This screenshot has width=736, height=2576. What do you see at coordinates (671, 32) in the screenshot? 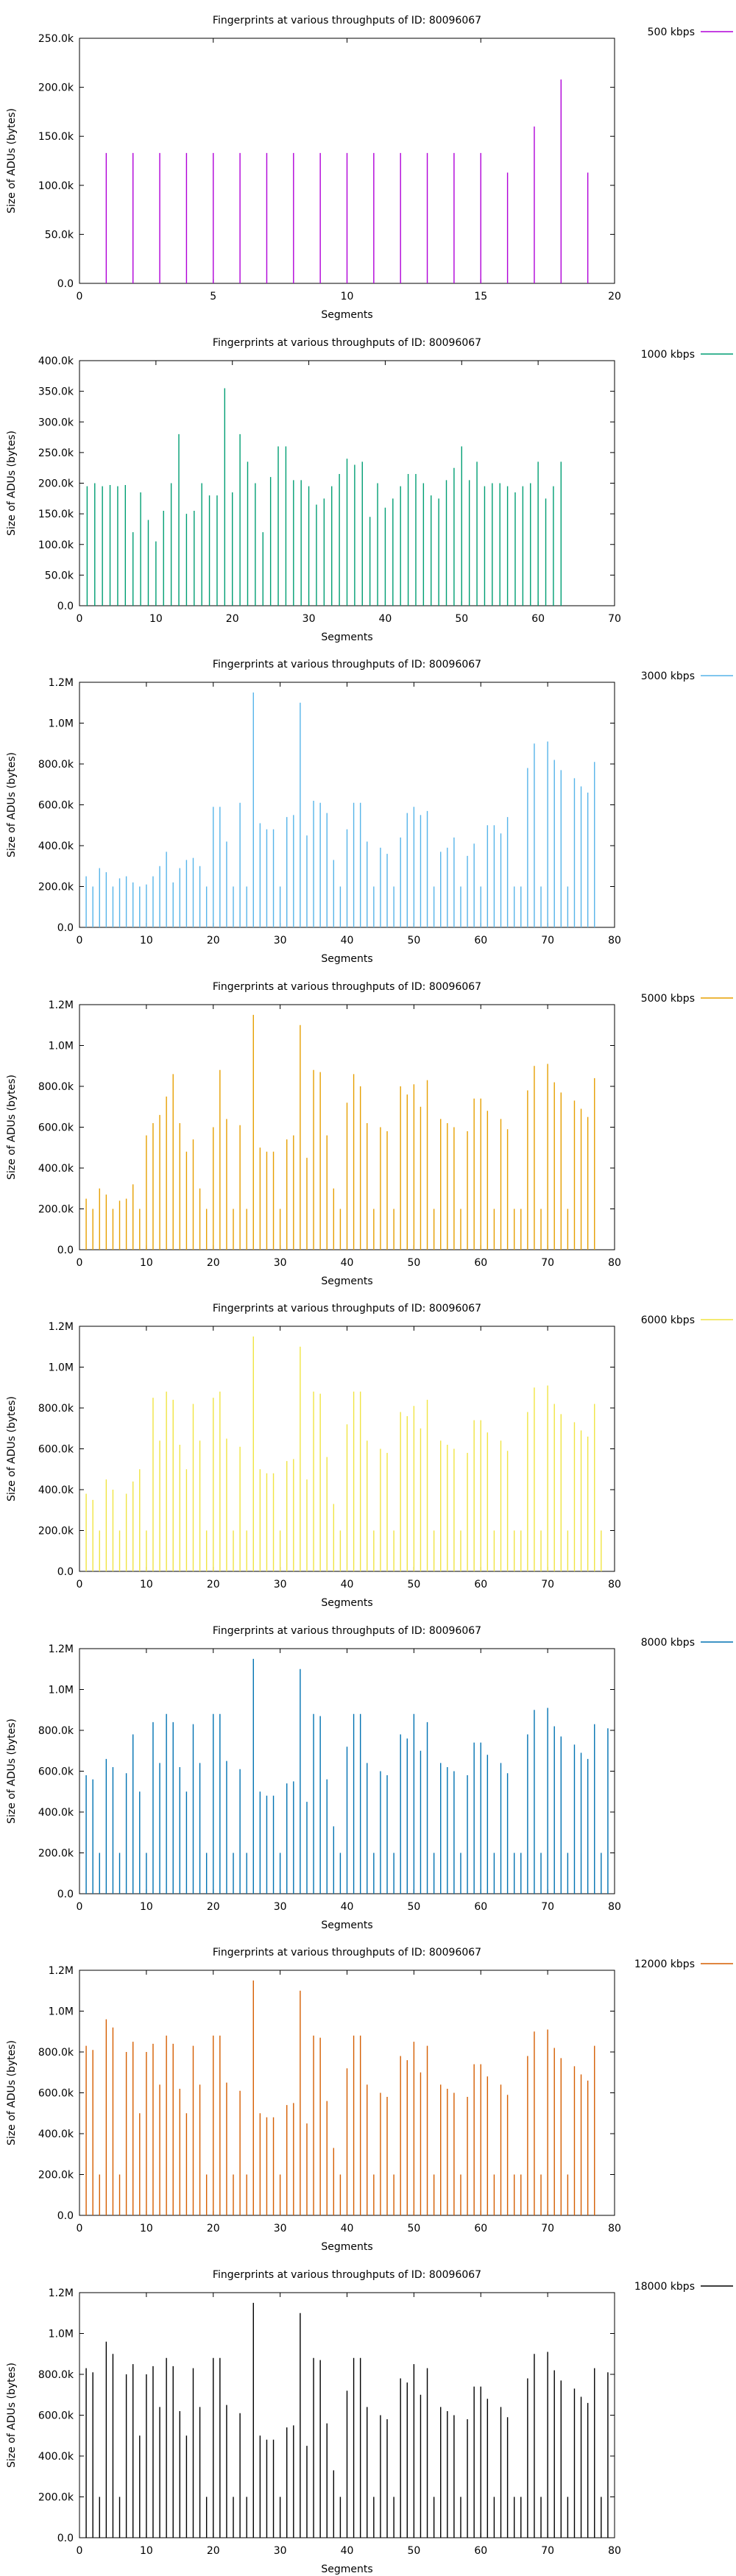
I see `legend-label: 500 kbps` at bounding box center [671, 32].